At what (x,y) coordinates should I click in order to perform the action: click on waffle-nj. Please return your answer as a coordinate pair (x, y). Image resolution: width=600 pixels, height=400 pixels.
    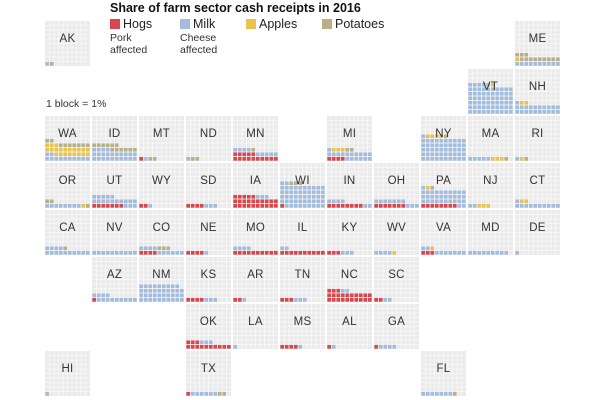
    Looking at the image, I should click on (490, 185).